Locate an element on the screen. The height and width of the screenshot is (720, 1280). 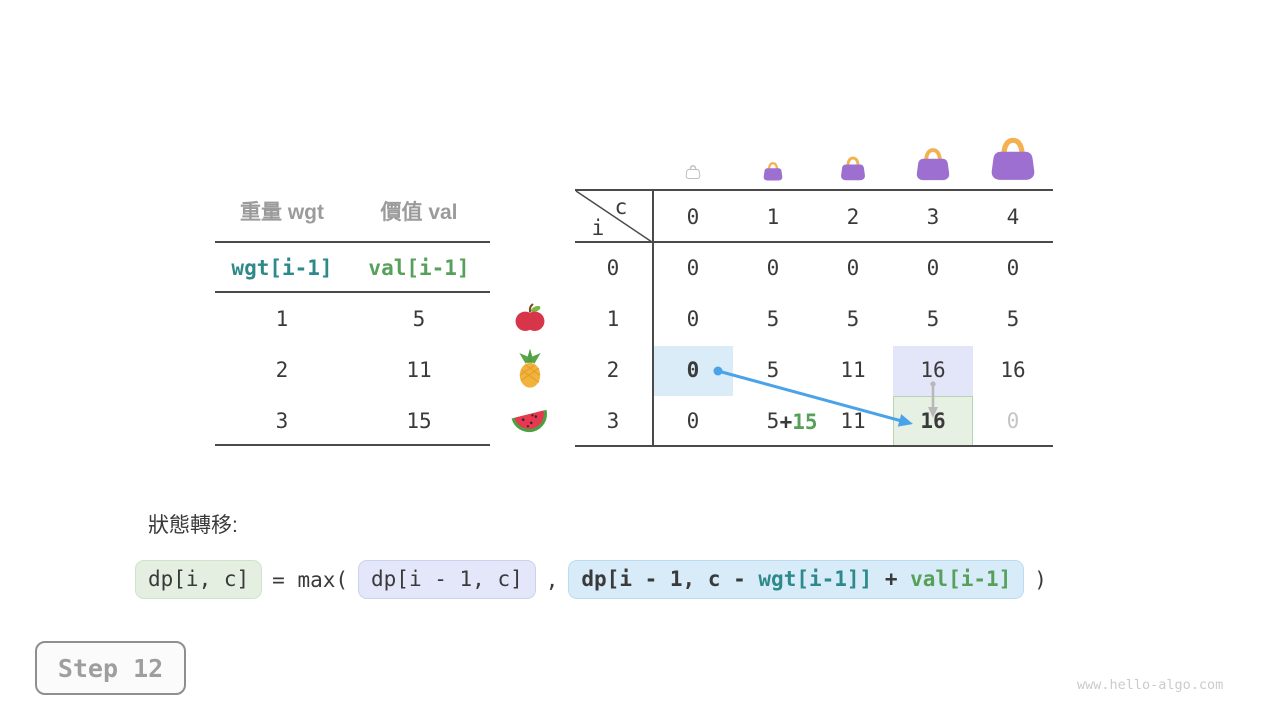
items-col-header-weight: 重量 wgt is located at coordinates (282, 212).